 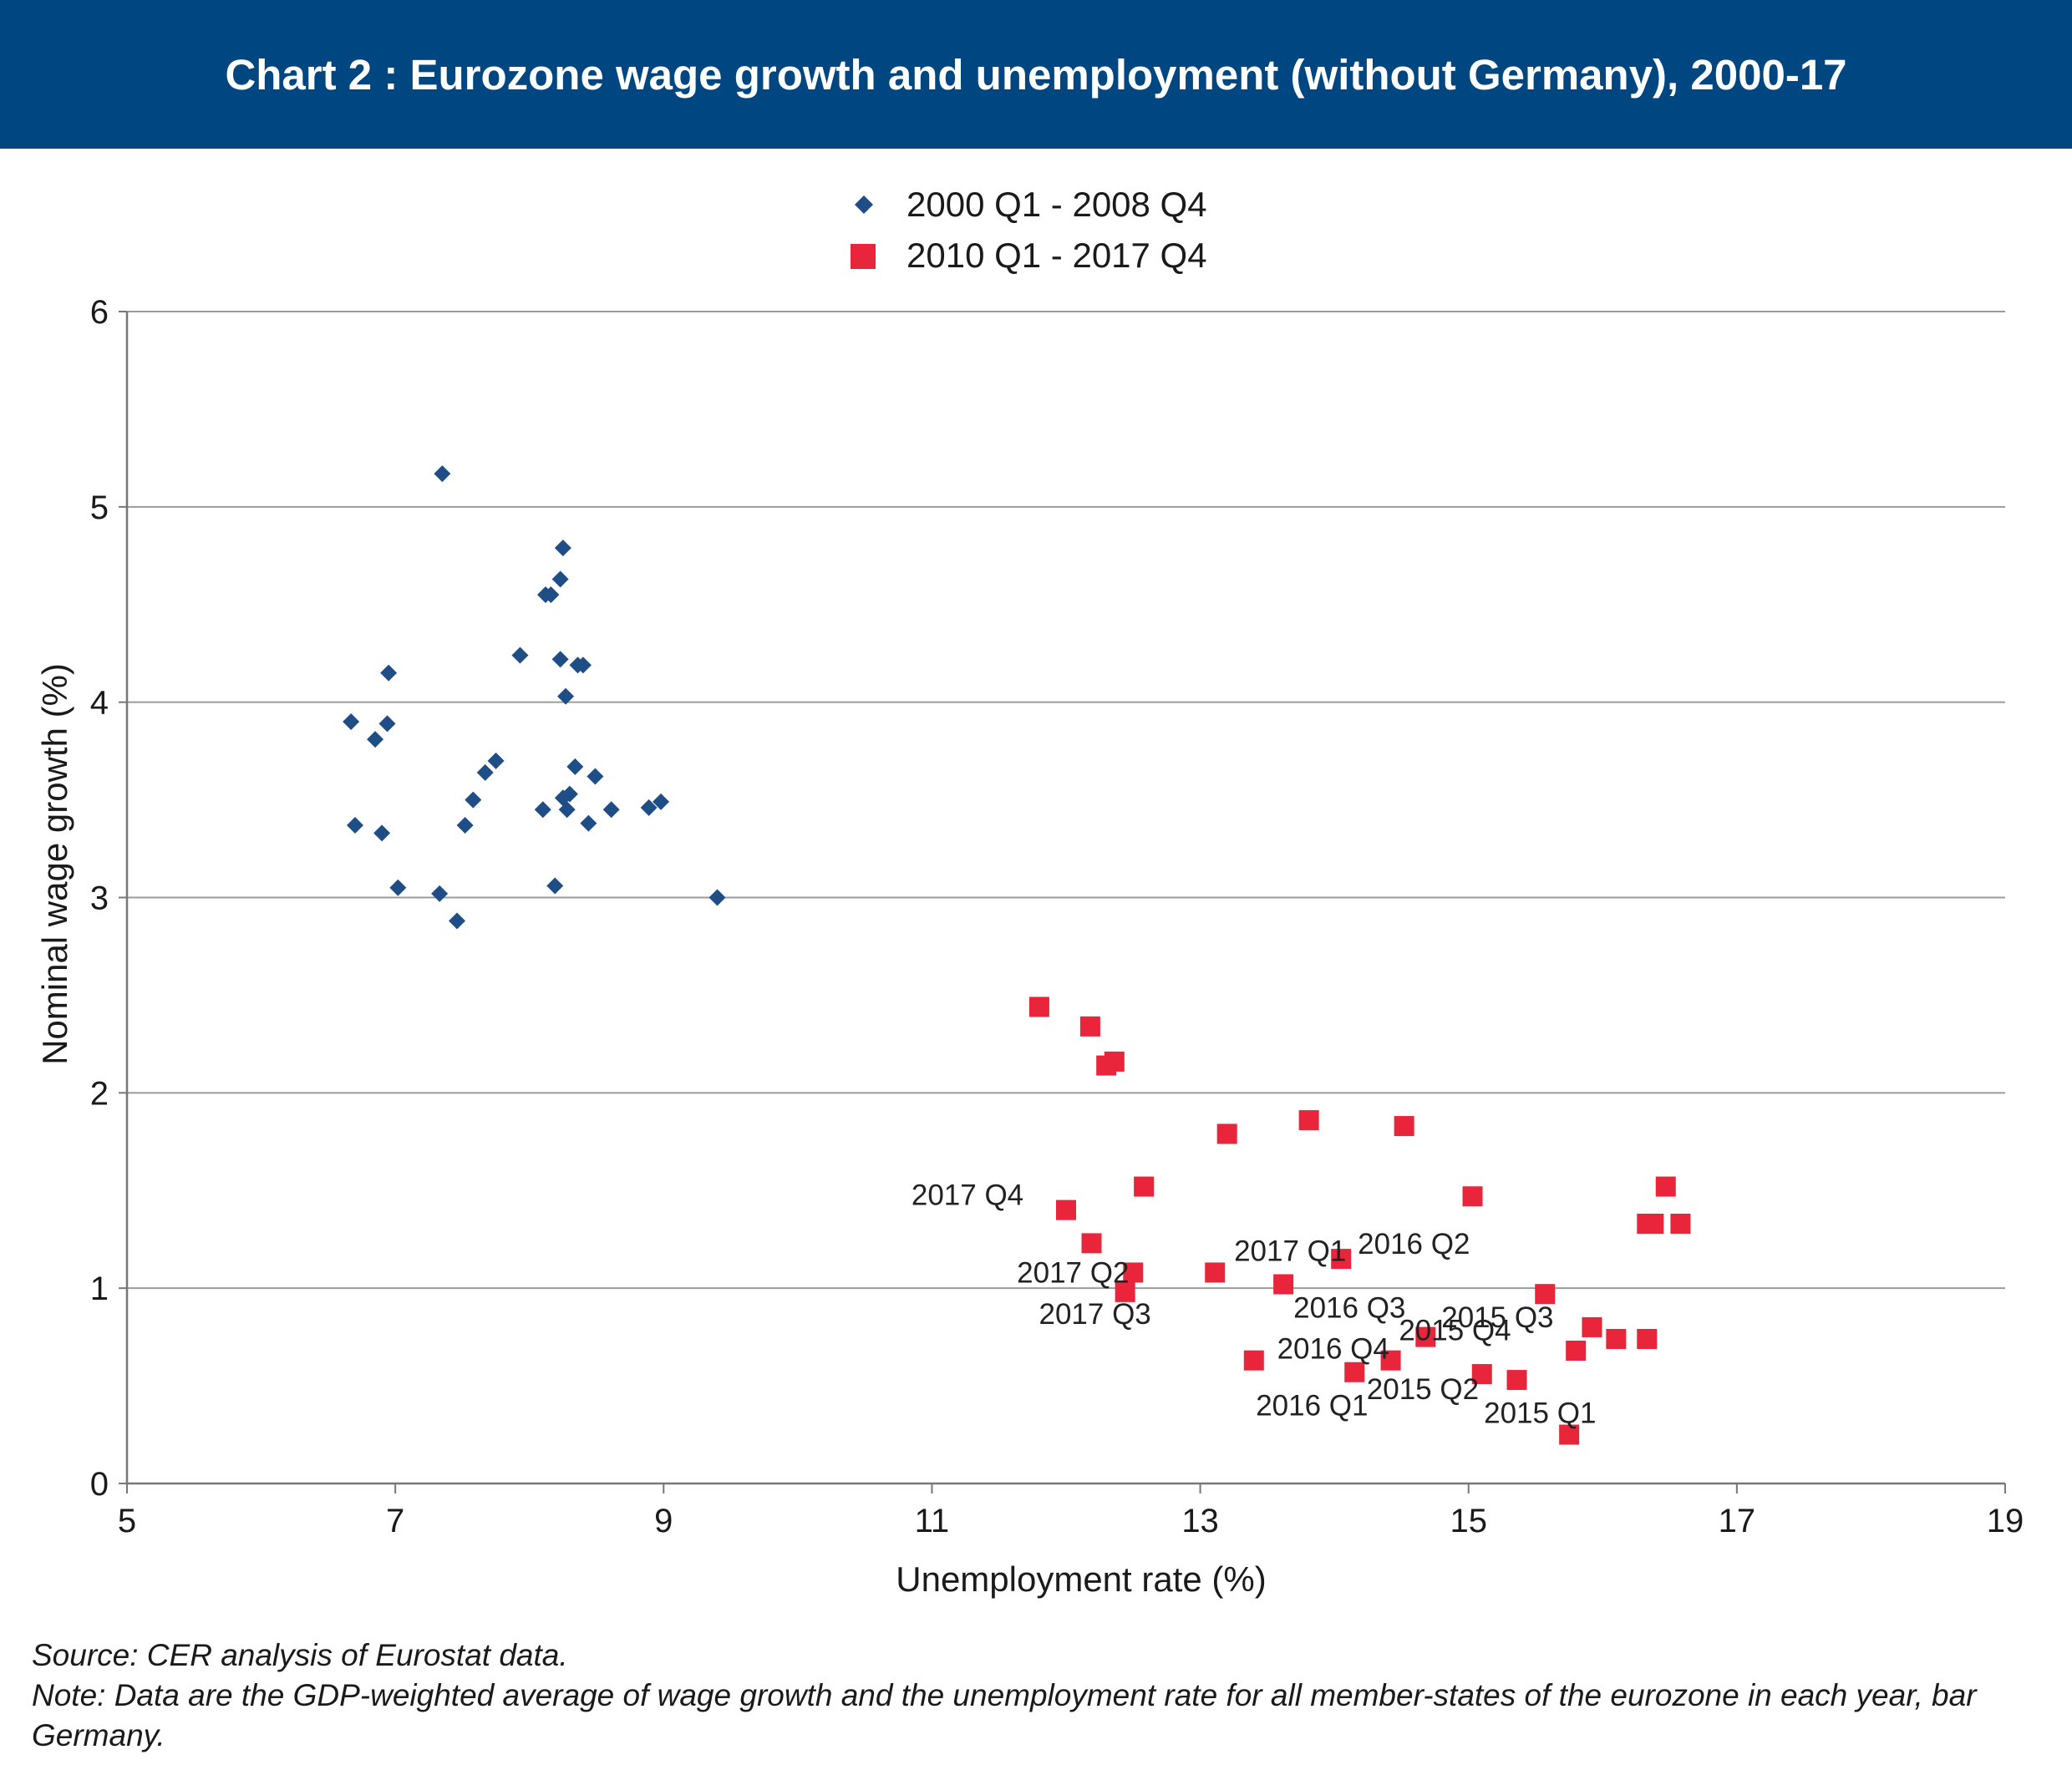 I want to click on legend-marker-diamond, so click(x=864, y=204).